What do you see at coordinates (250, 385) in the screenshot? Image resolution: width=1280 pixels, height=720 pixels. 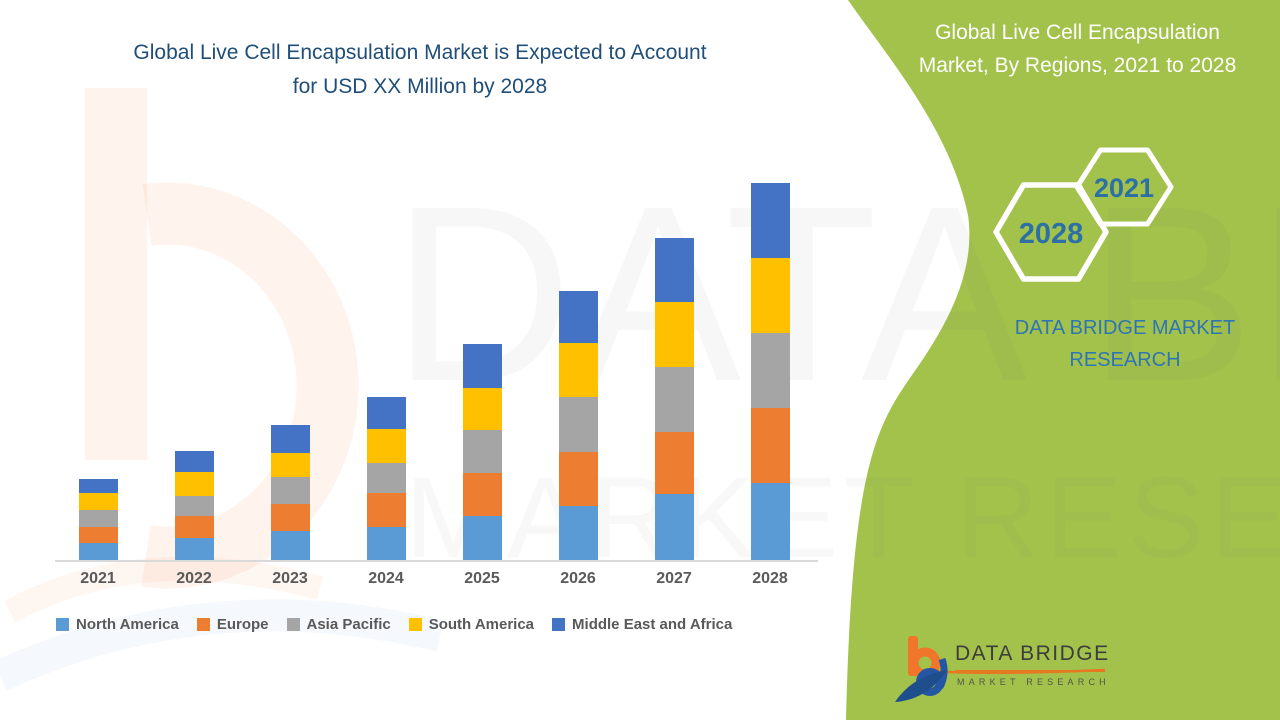 I see `watermark-b-bowl` at bounding box center [250, 385].